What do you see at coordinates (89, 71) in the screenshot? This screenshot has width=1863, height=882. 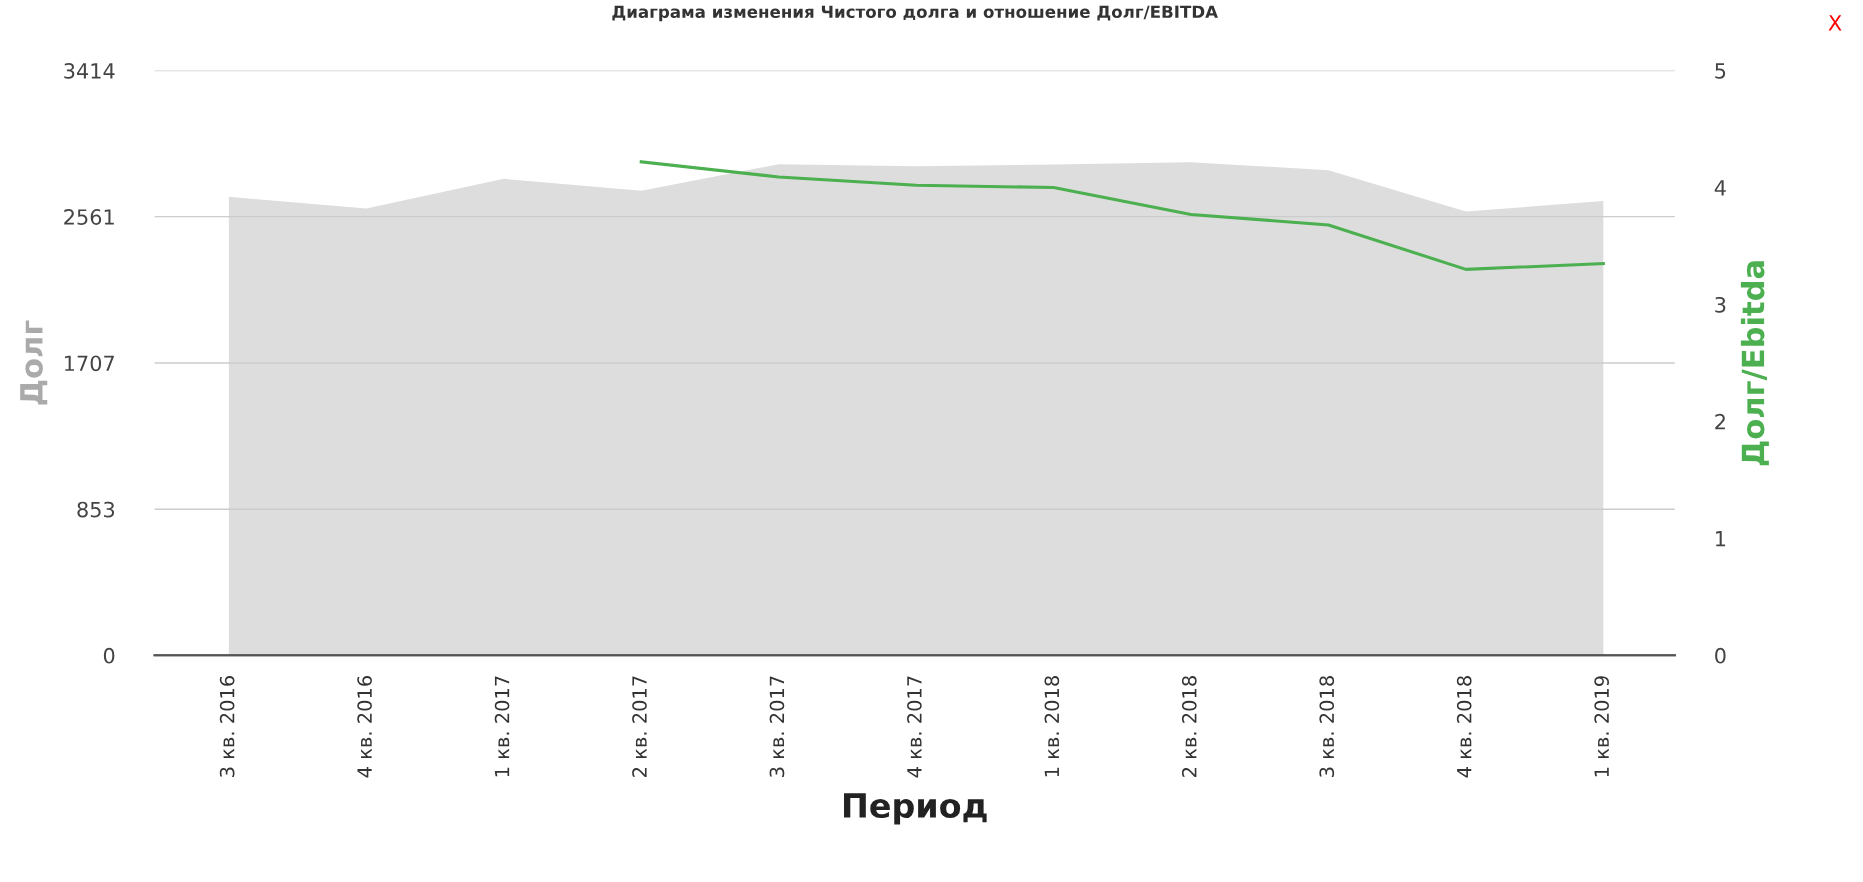 I see `y-tick-label: 3414` at bounding box center [89, 71].